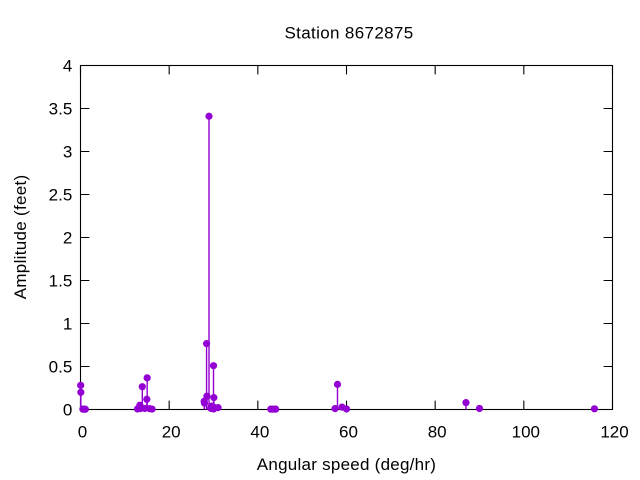 The width and height of the screenshot is (640, 480). Describe the element at coordinates (348, 431) in the screenshot. I see `svg-text: 60` at that location.